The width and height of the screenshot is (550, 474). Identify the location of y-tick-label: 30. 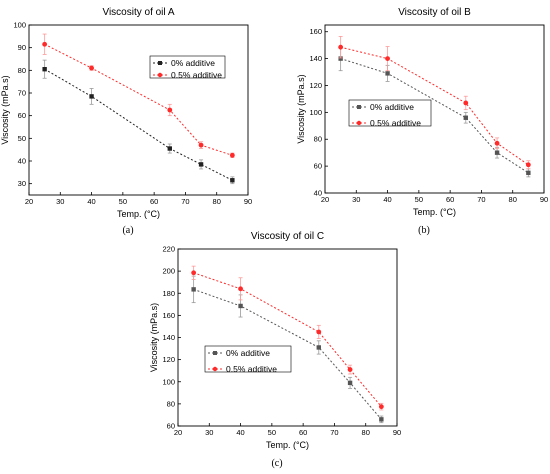
(22, 183).